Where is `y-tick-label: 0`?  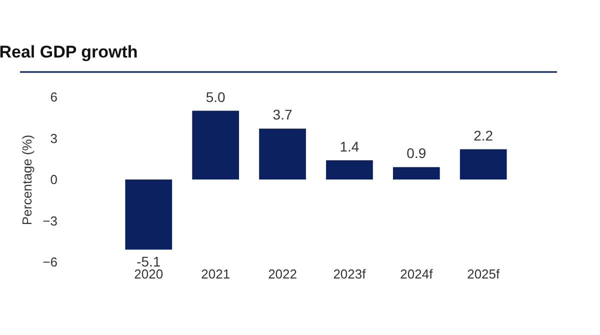 y-tick-label: 0 is located at coordinates (54, 179).